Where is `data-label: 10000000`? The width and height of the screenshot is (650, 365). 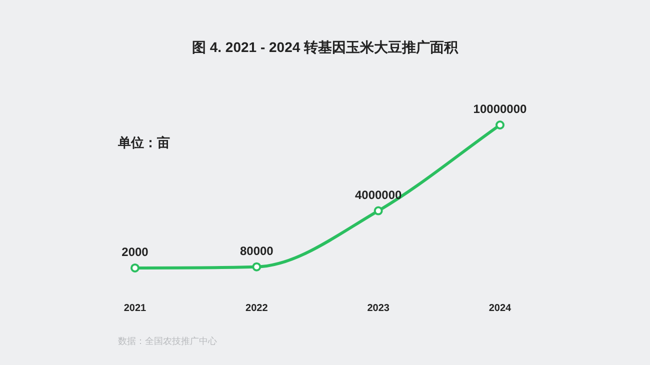
data-label: 10000000 is located at coordinates (500, 109).